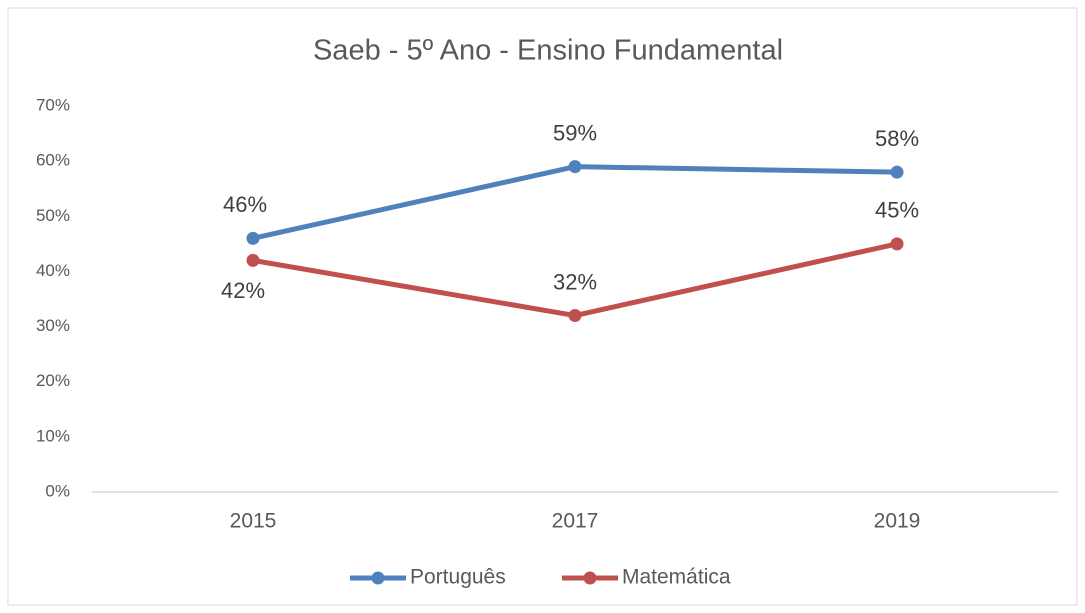  Describe the element at coordinates (53, 325) in the screenshot. I see `y-tick-label: 30%` at that location.